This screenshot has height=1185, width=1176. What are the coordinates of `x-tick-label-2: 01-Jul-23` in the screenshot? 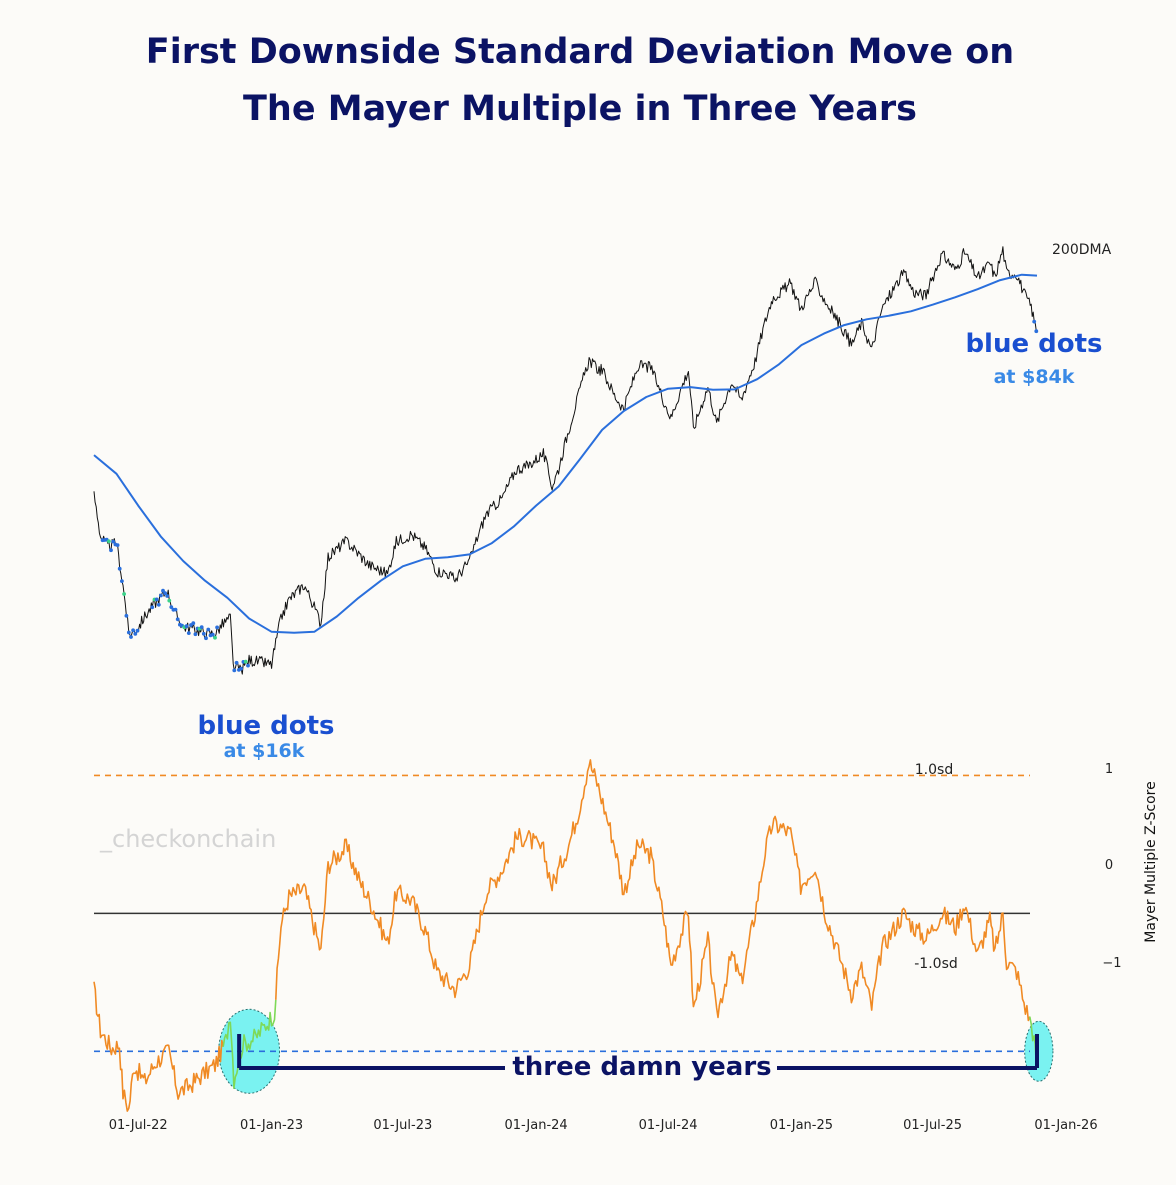 It's located at (402, 1125).